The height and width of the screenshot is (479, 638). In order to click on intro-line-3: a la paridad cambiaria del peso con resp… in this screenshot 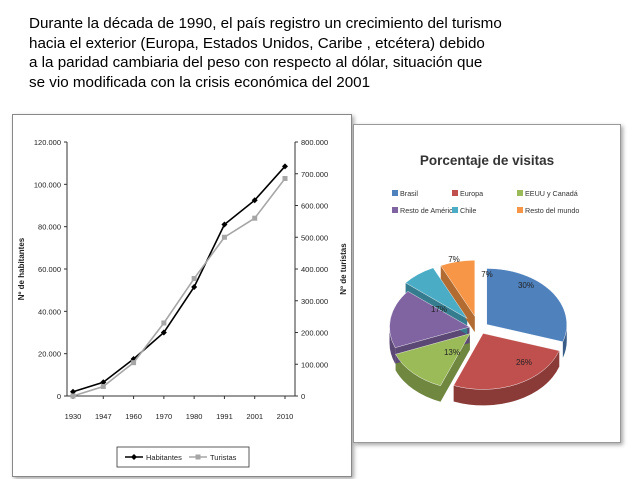, I will do `click(256, 63)`.